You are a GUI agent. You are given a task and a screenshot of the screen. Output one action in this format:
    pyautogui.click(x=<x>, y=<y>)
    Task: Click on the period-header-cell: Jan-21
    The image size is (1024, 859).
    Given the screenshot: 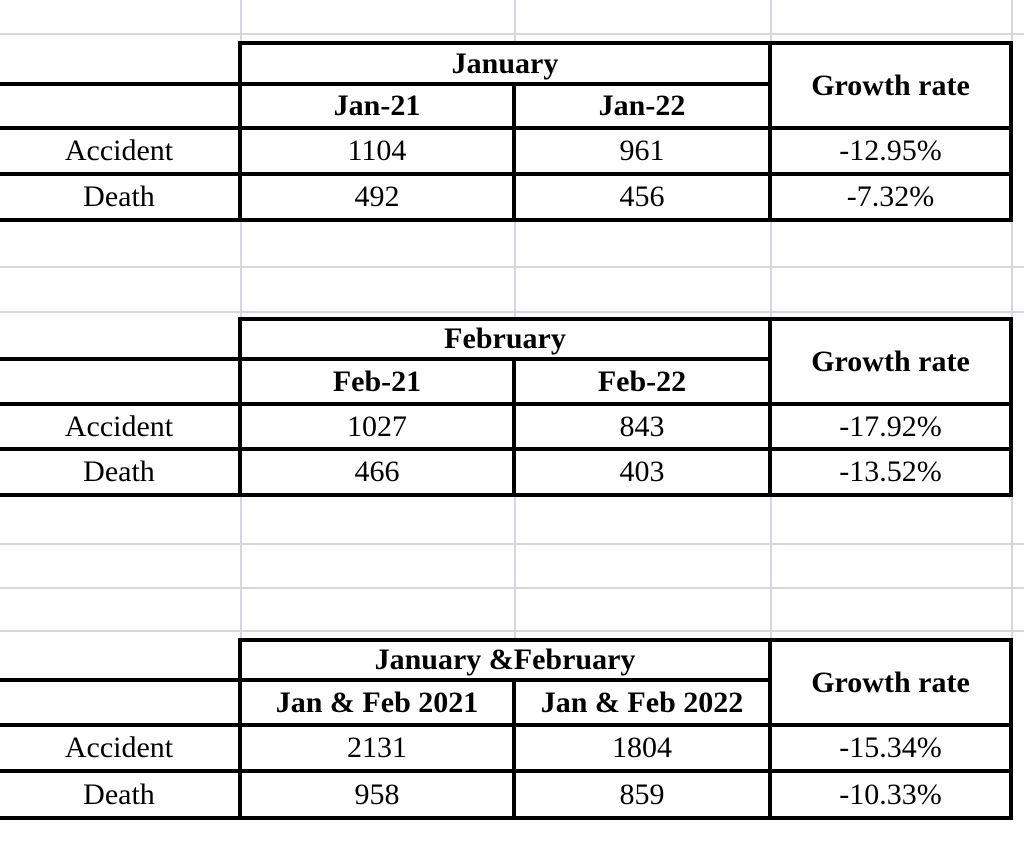 What is the action you would take?
    pyautogui.click(x=379, y=108)
    